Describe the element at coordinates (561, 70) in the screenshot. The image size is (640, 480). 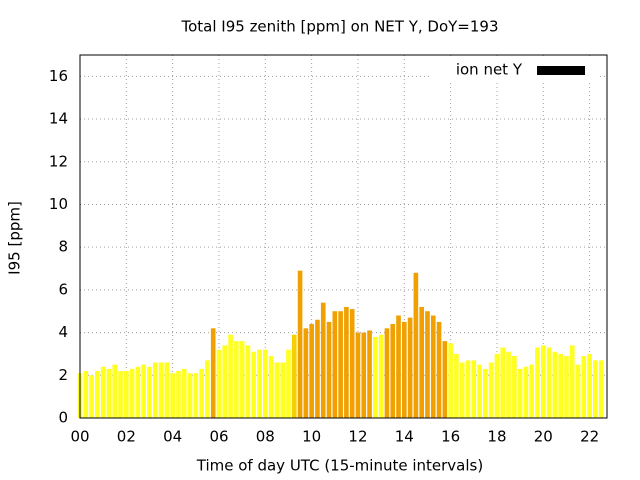
I see `legend-key` at that location.